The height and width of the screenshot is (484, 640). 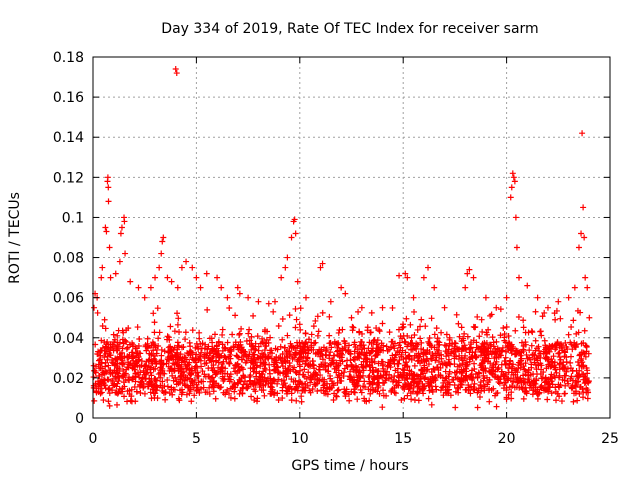 I want to click on x-axis-label: GPS time / hours, so click(x=349, y=466).